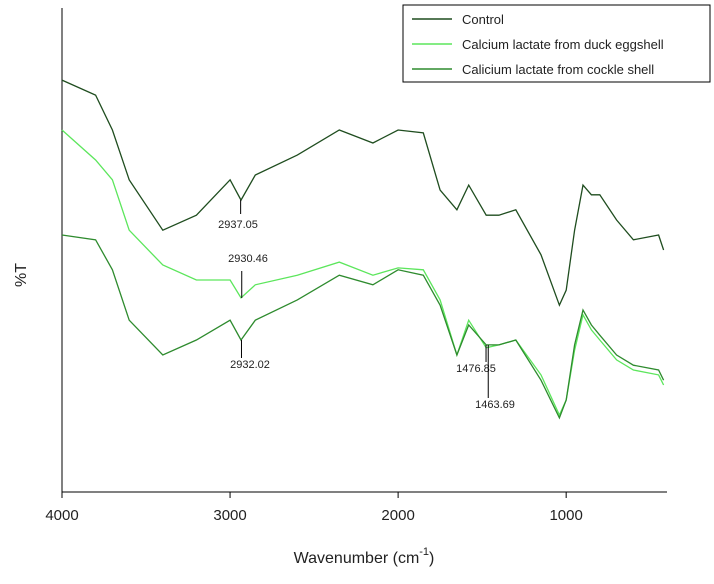 The image size is (714, 584). What do you see at coordinates (229, 515) in the screenshot?
I see `x-tick-label: 3000` at bounding box center [229, 515].